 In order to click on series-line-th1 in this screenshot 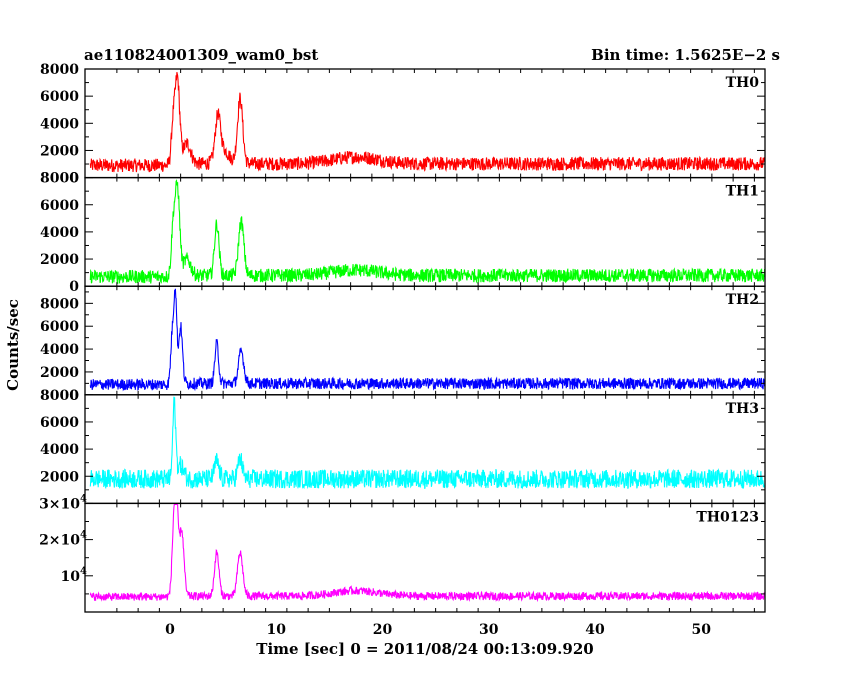, I will do `click(427, 232)`.